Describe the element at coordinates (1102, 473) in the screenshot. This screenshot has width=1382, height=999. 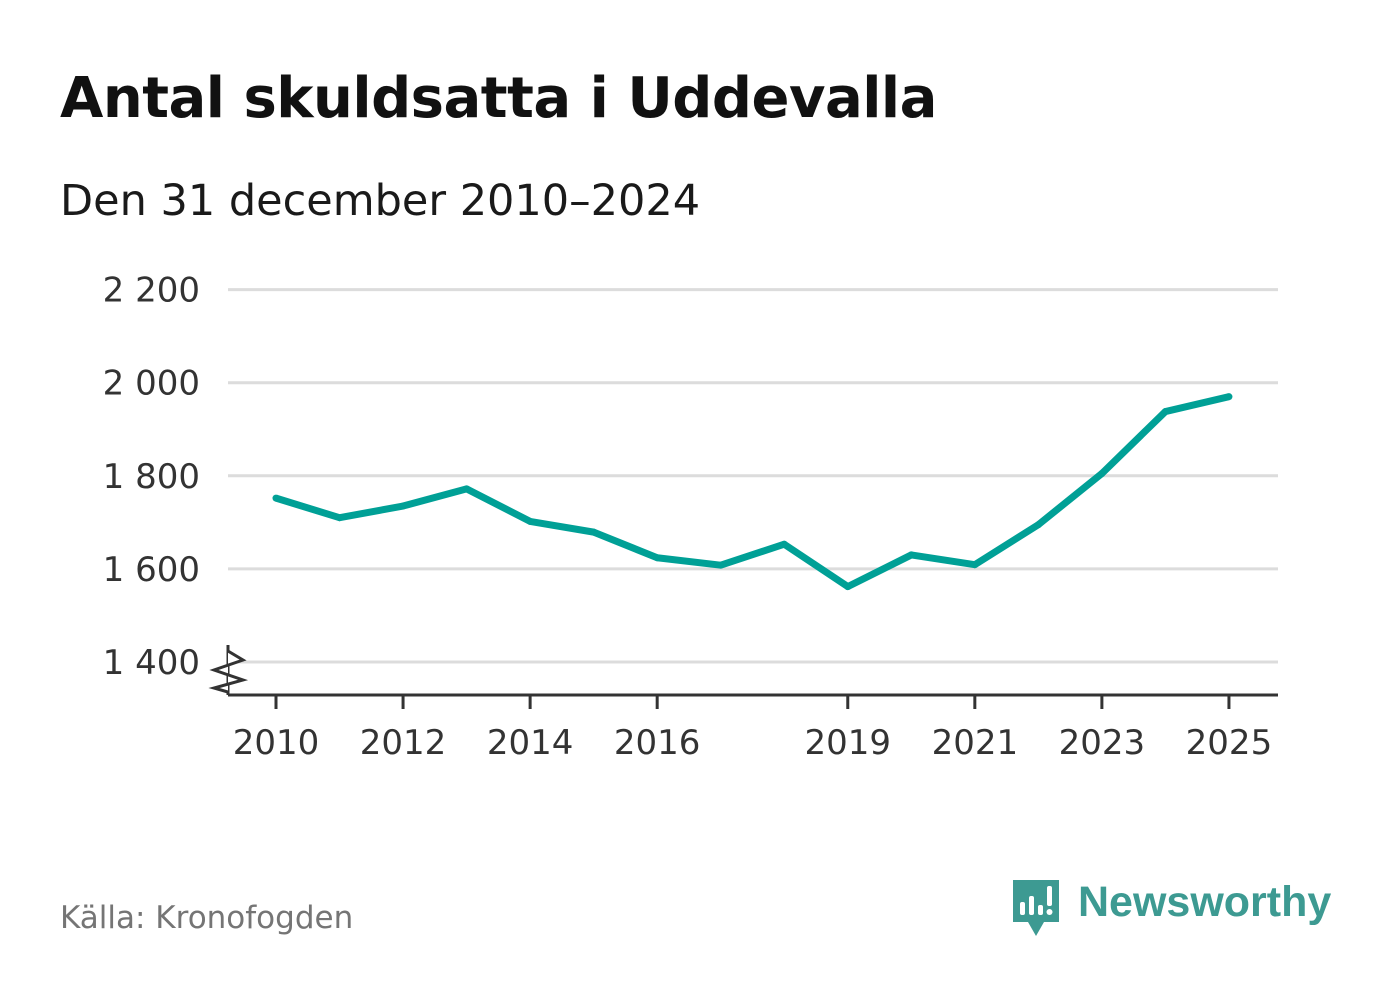
I see `data-point-2023` at that location.